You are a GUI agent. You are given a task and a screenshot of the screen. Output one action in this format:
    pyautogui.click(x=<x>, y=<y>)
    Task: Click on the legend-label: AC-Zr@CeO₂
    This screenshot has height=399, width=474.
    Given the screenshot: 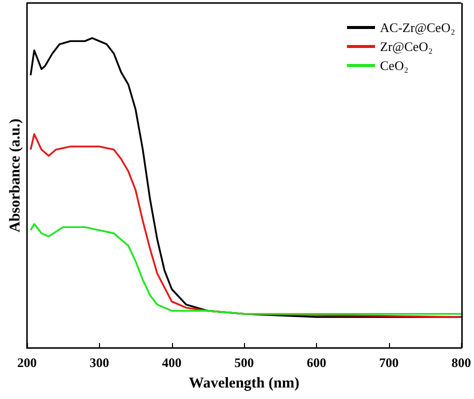 What is the action you would take?
    pyautogui.click(x=418, y=27)
    